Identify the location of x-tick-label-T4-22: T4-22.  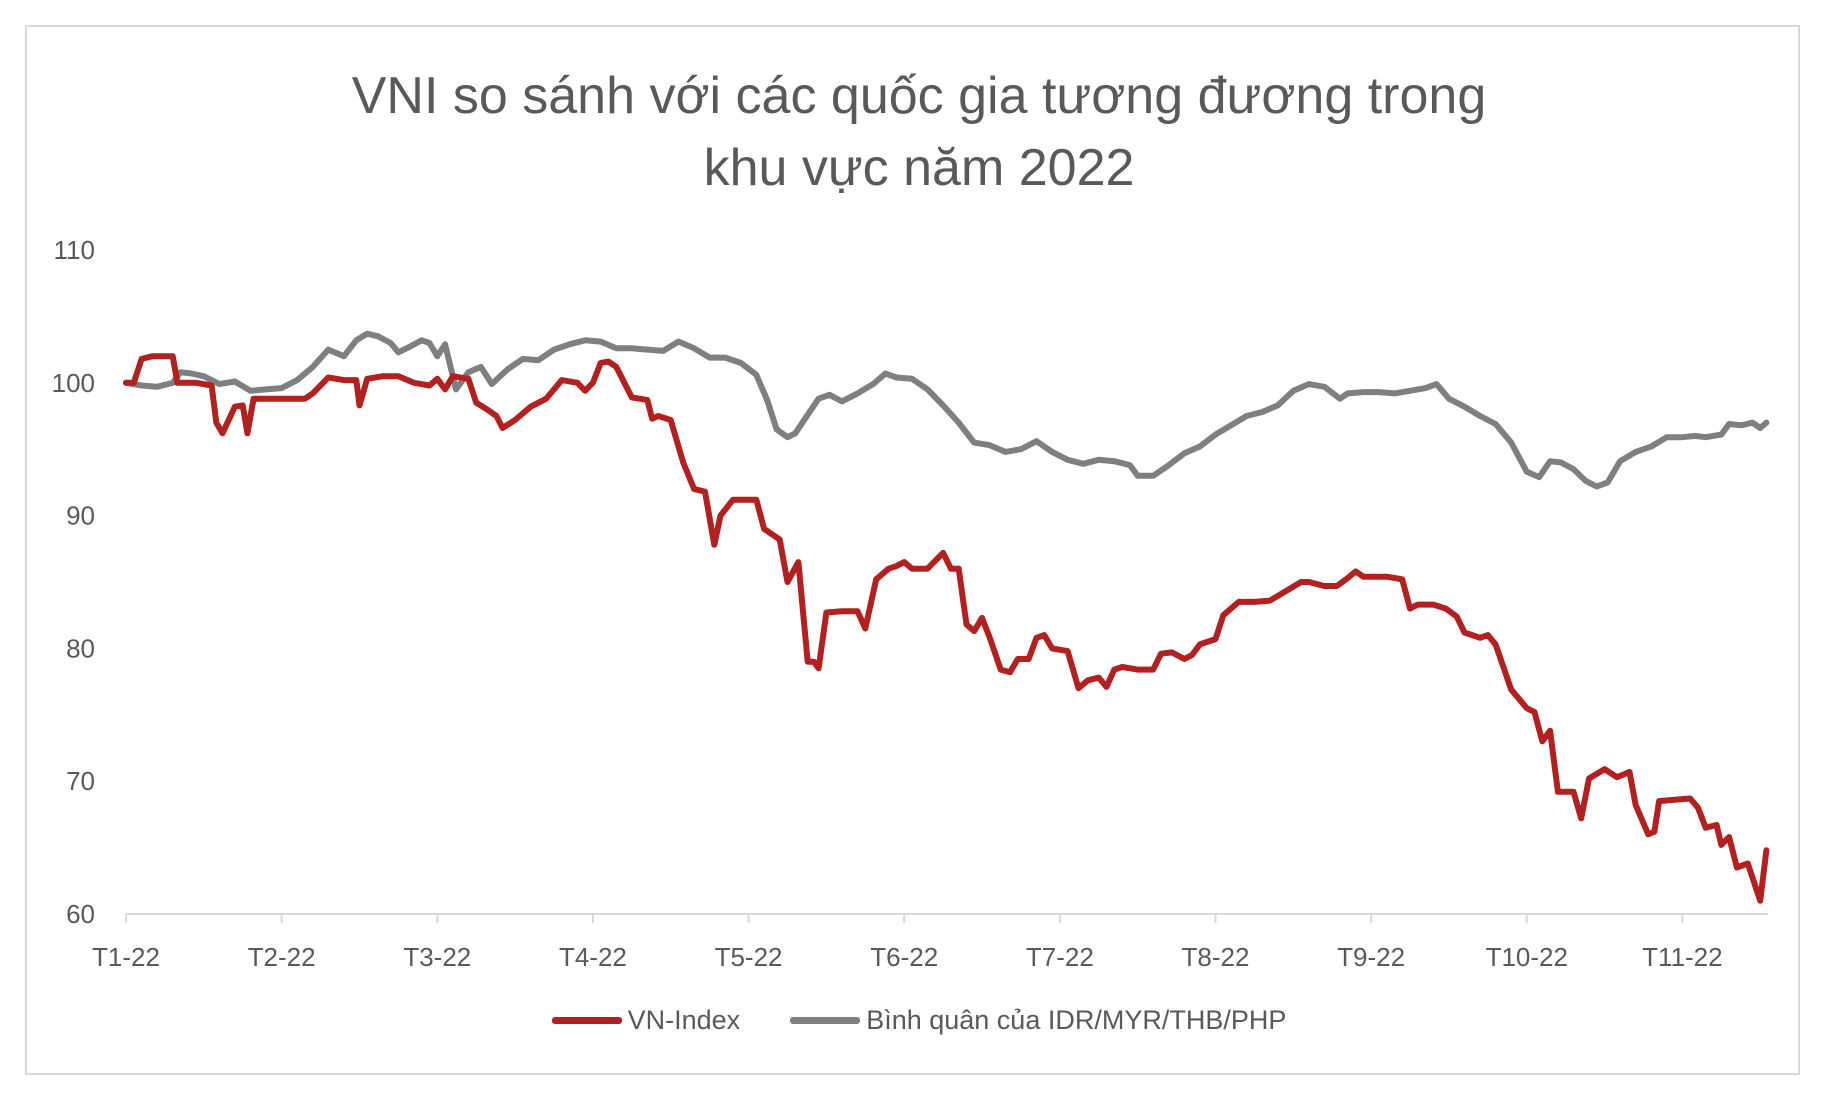
(593, 957).